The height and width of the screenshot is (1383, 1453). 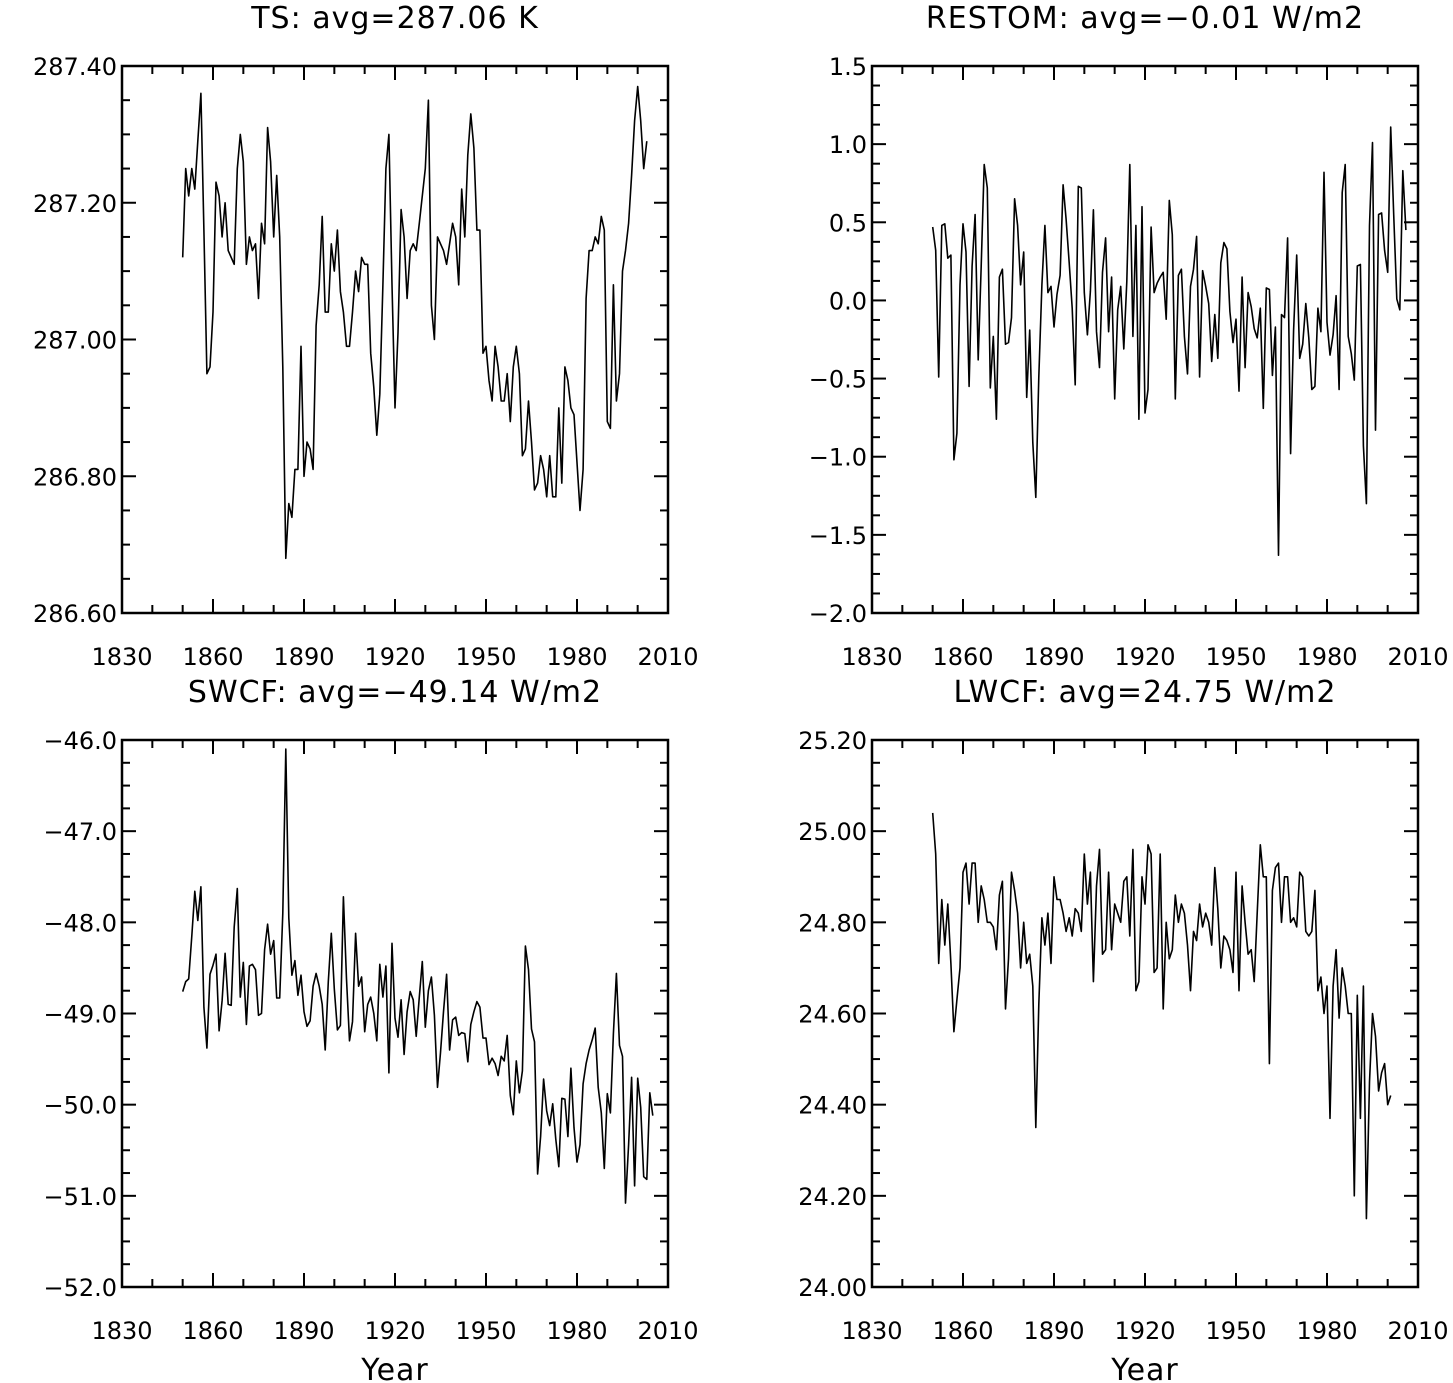 What do you see at coordinates (1161, 1016) in the screenshot?
I see `panel-lwcf-series-line` at bounding box center [1161, 1016].